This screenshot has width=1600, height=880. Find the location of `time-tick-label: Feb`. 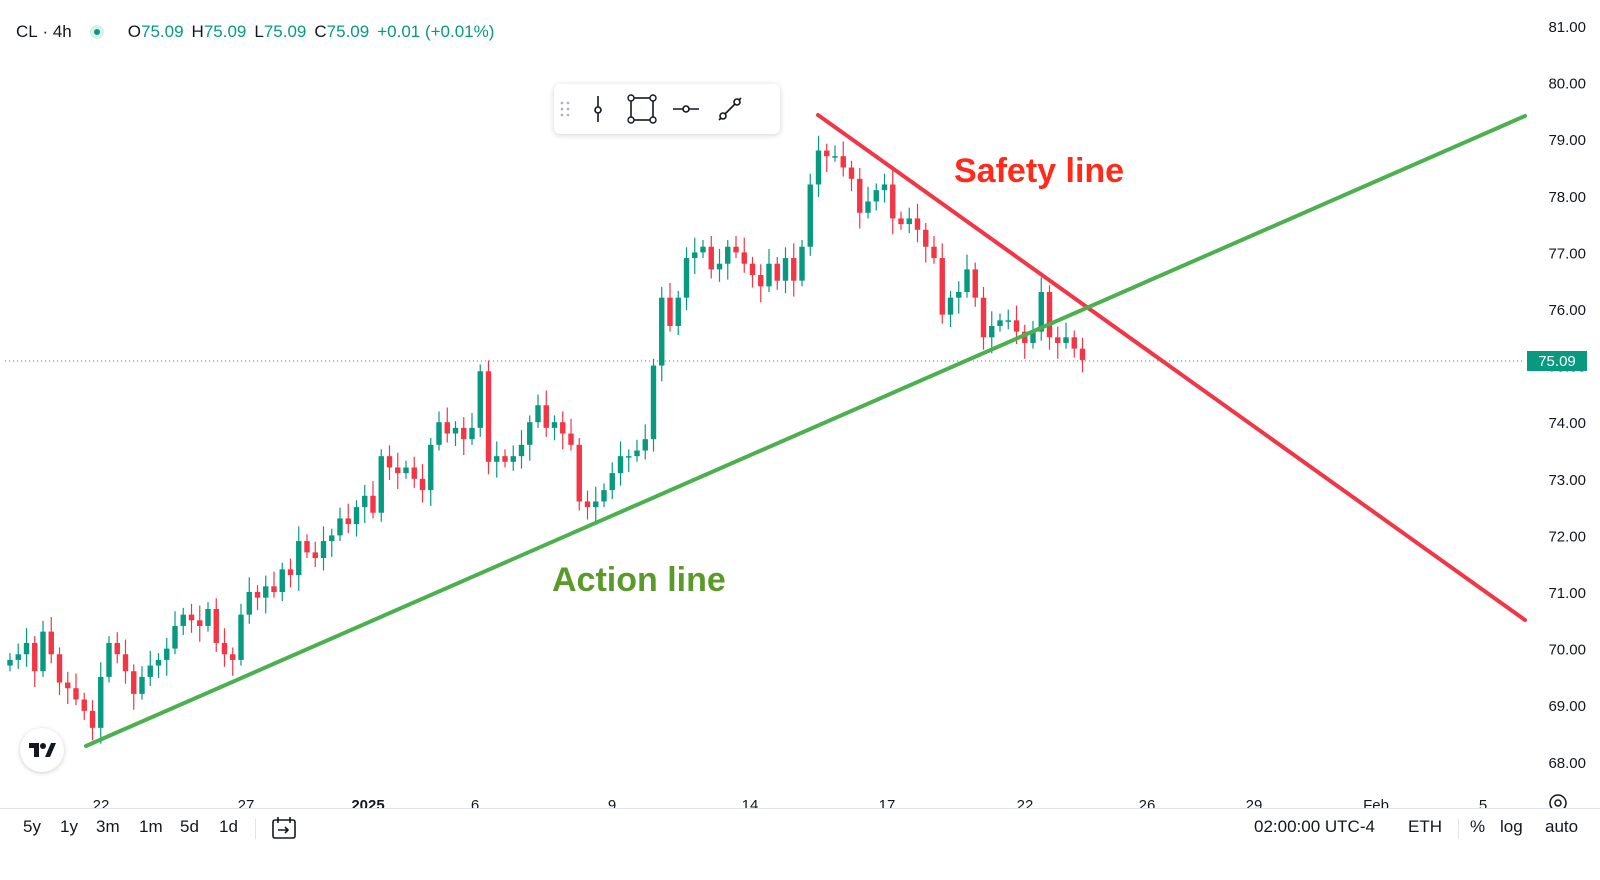

time-tick-label: Feb is located at coordinates (1376, 802).